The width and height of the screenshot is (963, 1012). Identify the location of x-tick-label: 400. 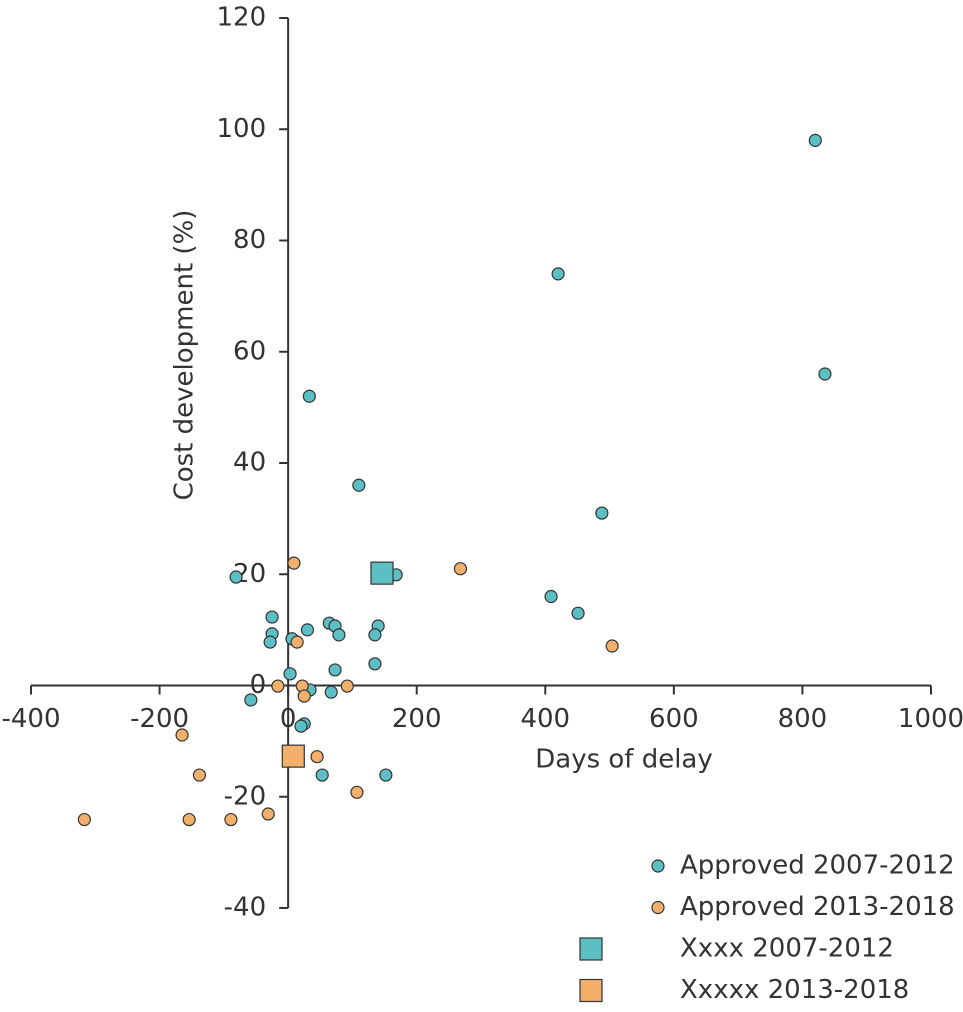
(545, 719).